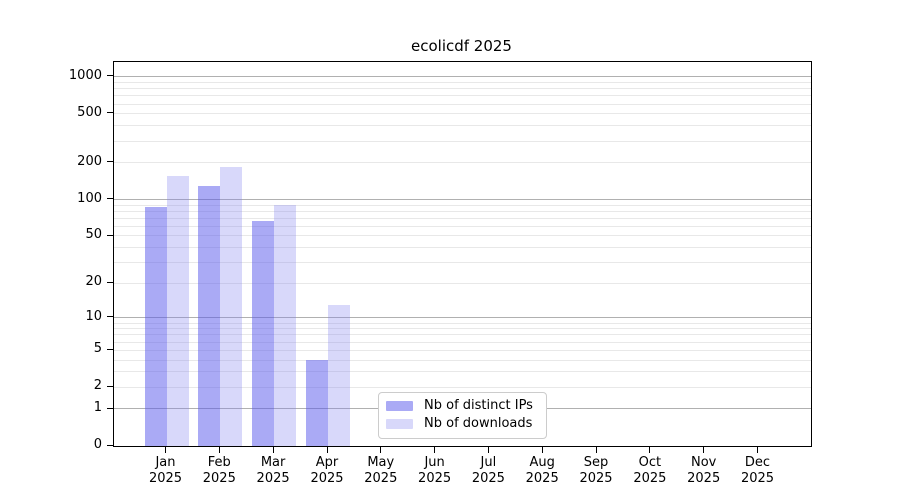 The image size is (900, 500). What do you see at coordinates (285, 325) in the screenshot?
I see `bar-mar-downloads` at bounding box center [285, 325].